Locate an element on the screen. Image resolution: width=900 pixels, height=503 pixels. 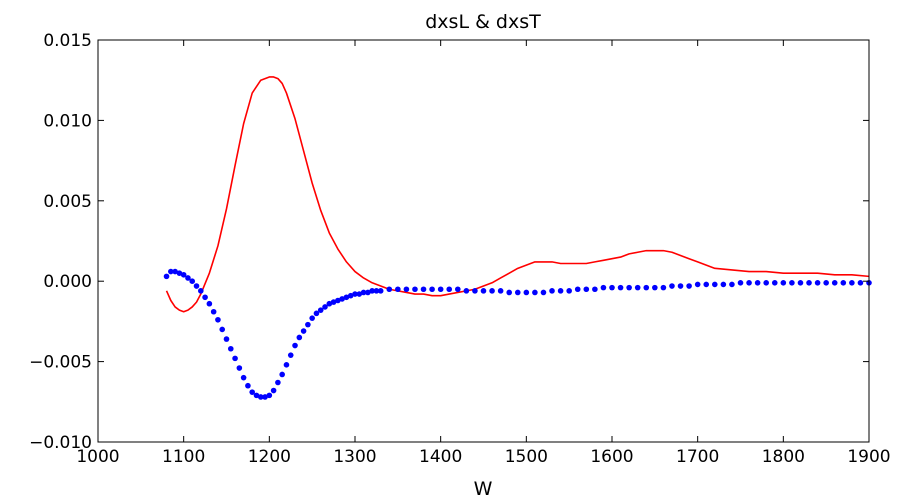
x-tick-label: 1000 is located at coordinates (97, 457).